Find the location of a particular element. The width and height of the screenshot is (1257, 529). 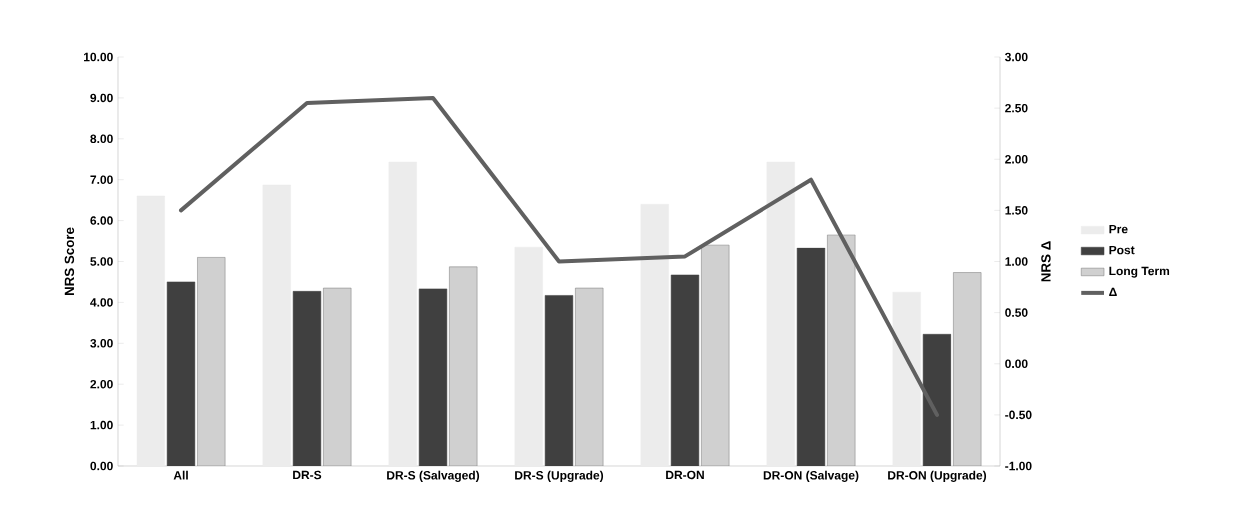

x-tick-label: DR-ON (Upgrade) is located at coordinates (937, 476).